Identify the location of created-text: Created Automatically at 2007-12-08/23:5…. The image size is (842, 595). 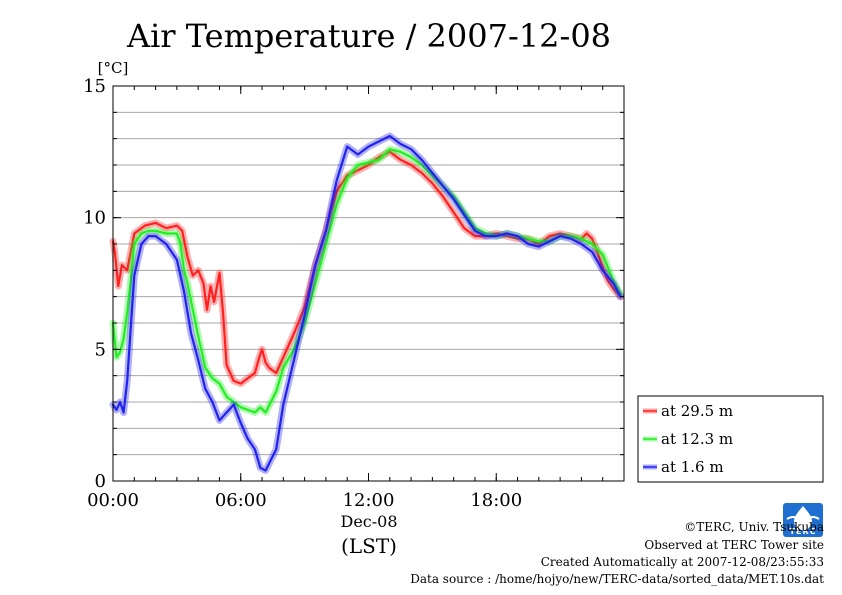
(682, 562).